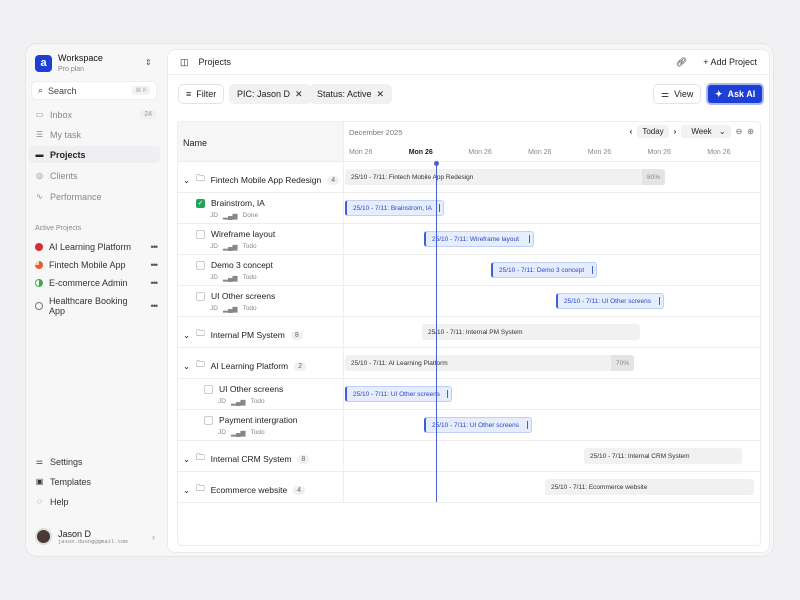 The width and height of the screenshot is (800, 600). Describe the element at coordinates (97, 306) in the screenshot. I see `project-item: Healthcare Booking App •••` at that location.